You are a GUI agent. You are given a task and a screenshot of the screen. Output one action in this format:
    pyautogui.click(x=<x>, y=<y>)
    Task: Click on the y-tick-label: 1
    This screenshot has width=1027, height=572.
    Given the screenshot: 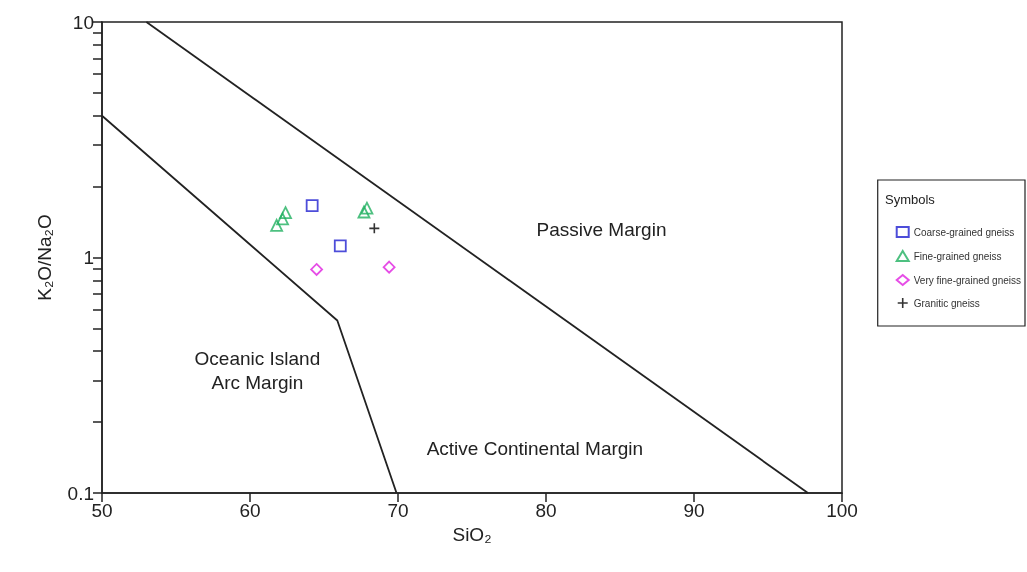 What is the action you would take?
    pyautogui.click(x=88, y=257)
    